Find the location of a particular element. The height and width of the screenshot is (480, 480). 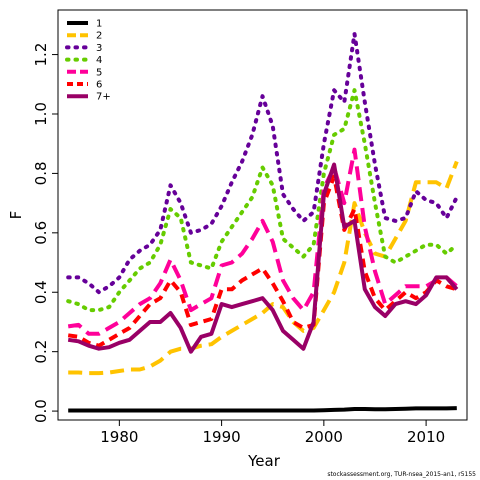

y-tick-label: 0.0 is located at coordinates (41, 411).